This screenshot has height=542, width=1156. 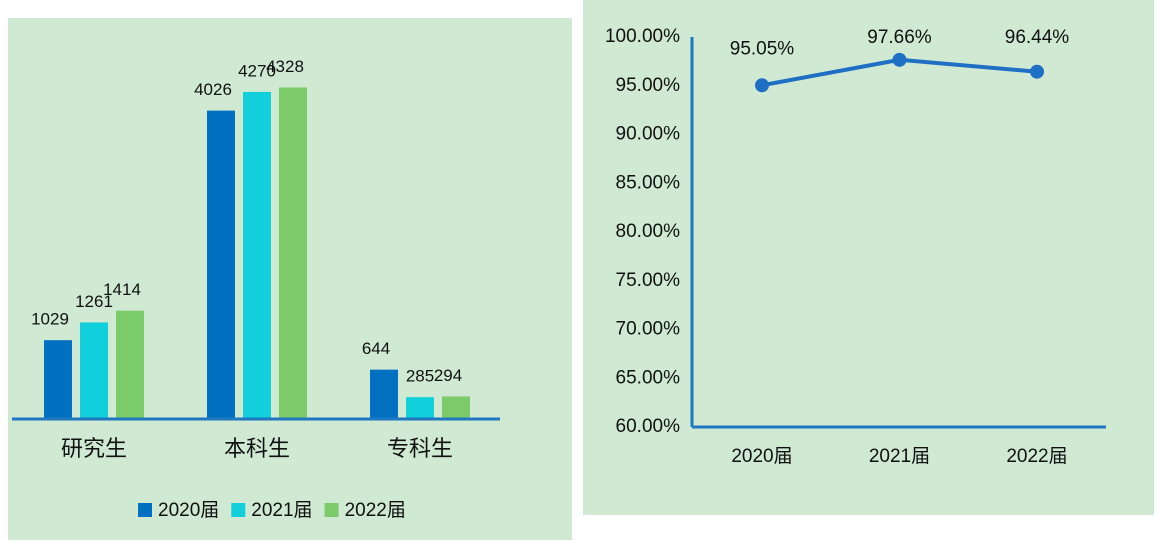 I want to click on y-tick-label: 100.00%, so click(x=642, y=36).